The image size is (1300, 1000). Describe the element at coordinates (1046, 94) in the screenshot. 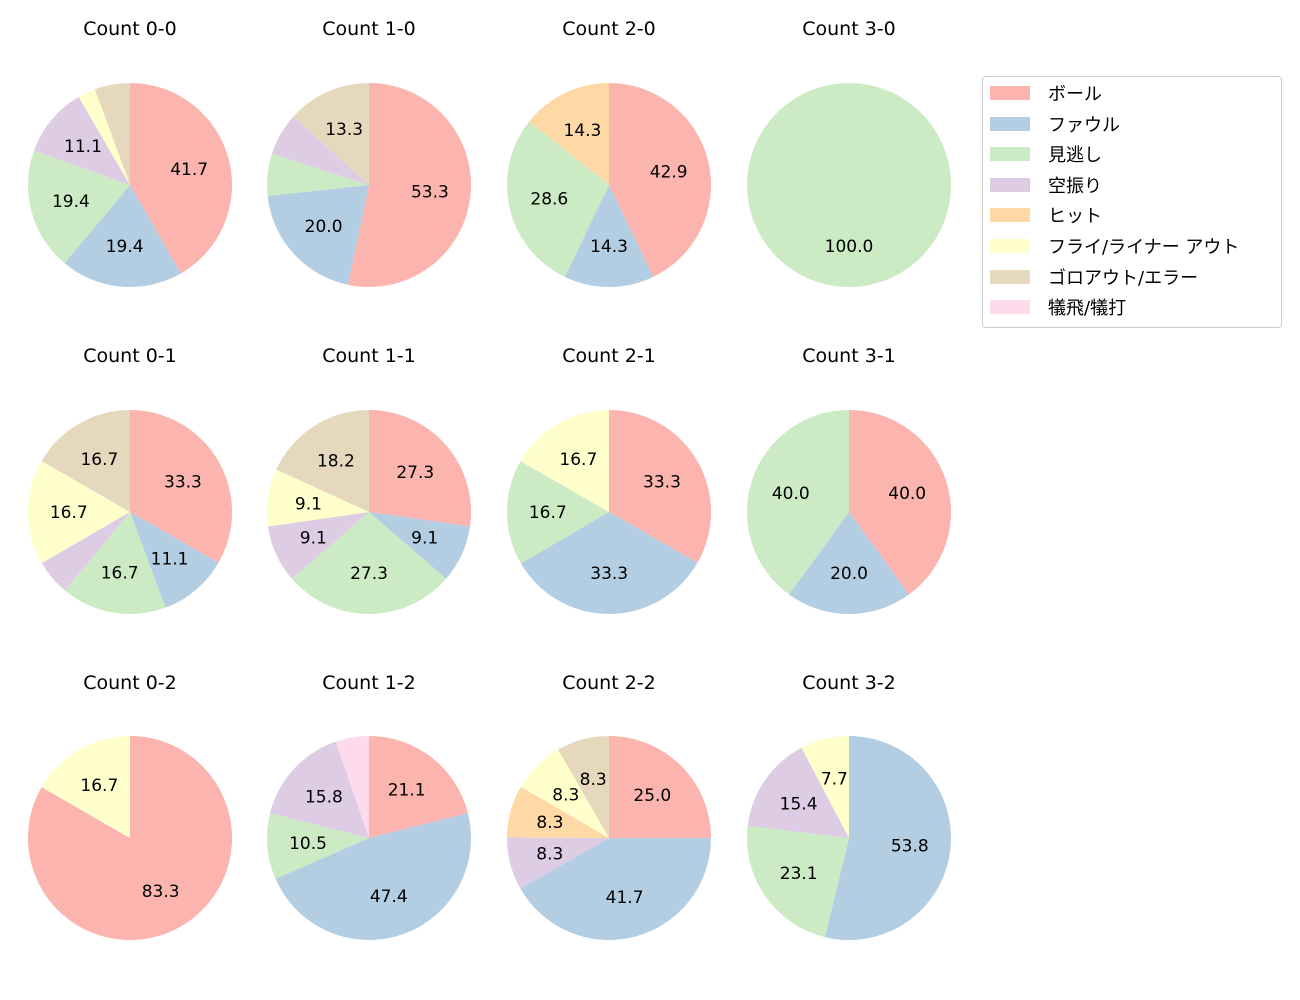

I see `legend-item: ボール` at that location.